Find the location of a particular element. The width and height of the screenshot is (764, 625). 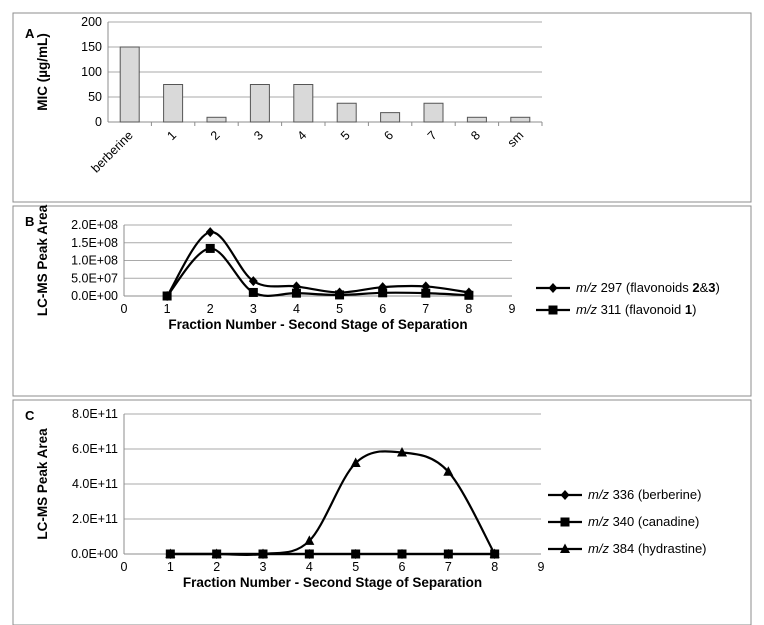

y-tick-label: 5.0E+07 is located at coordinates (94, 278).